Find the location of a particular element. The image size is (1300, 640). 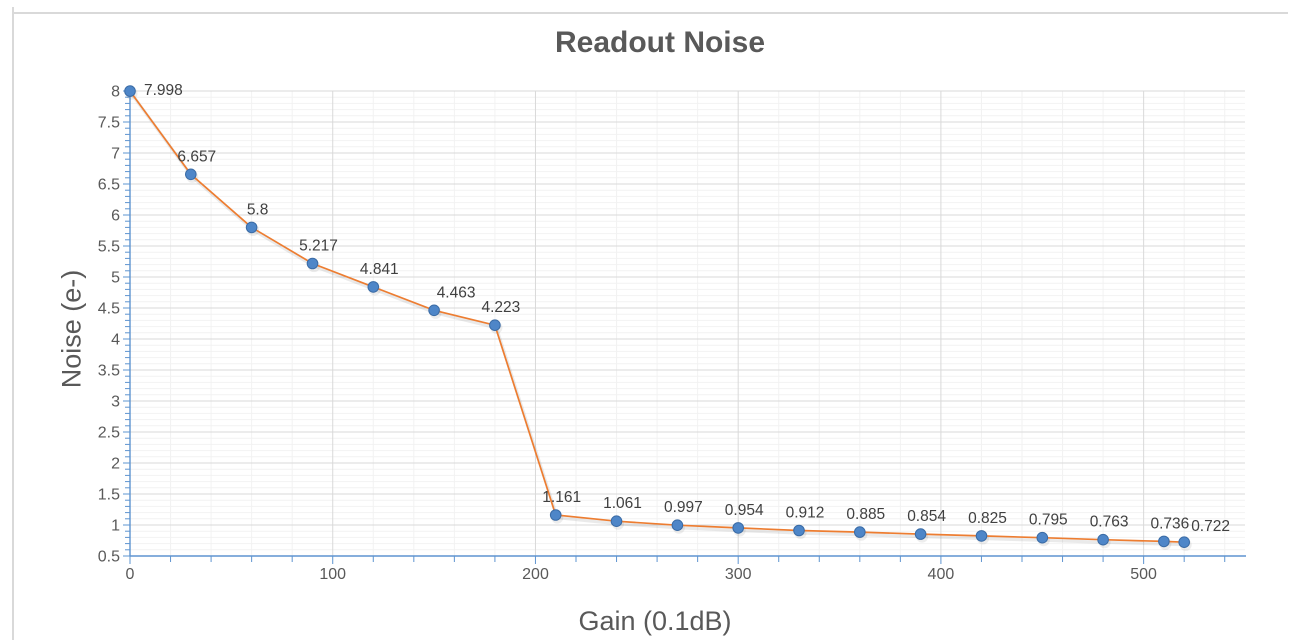

y-axis-tick-label: 6 is located at coordinates (115, 216).